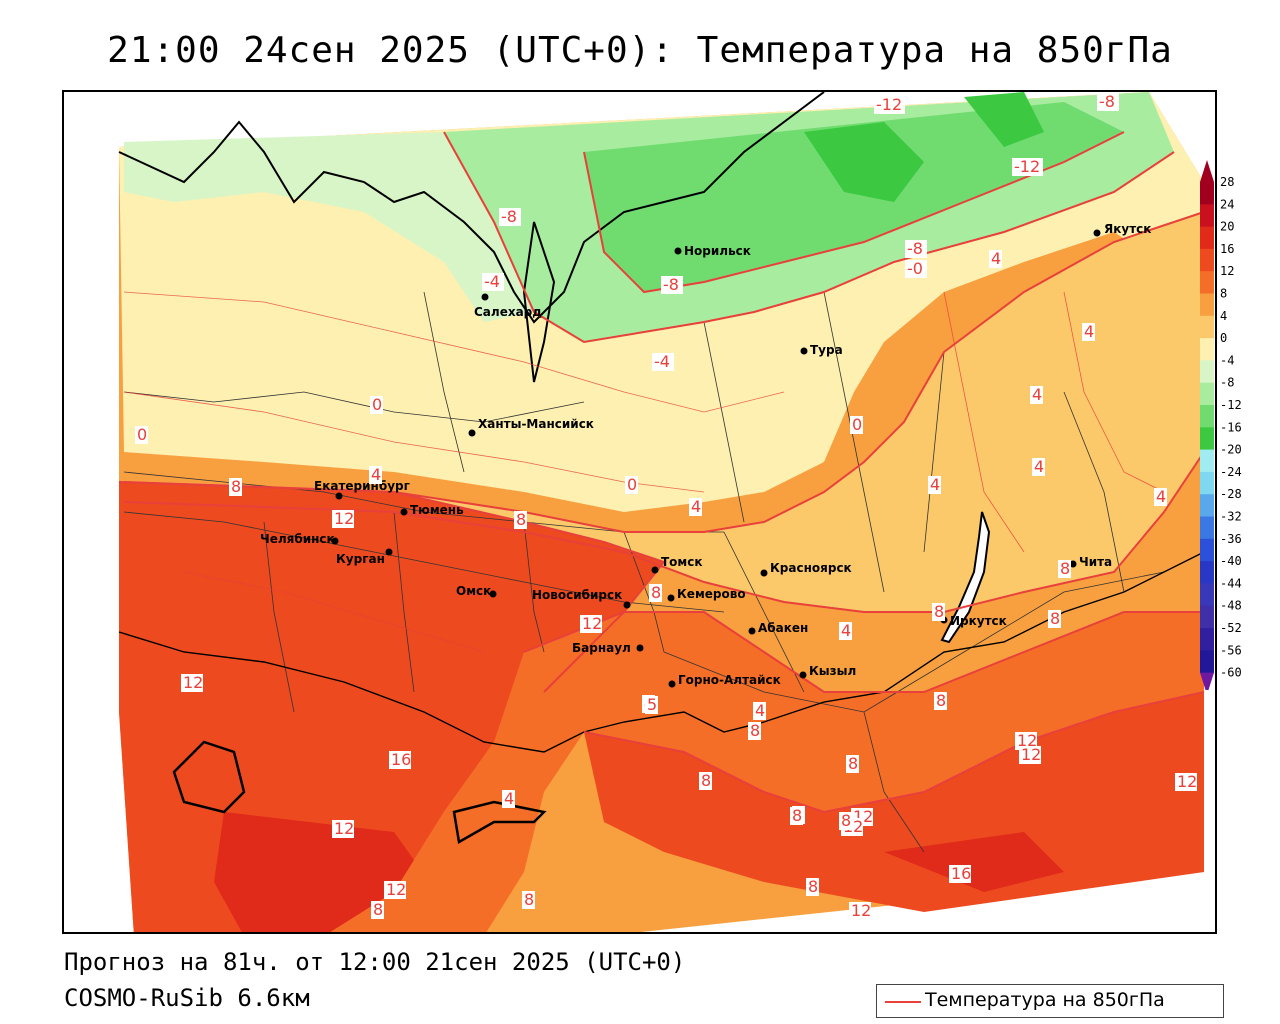 Image resolution: width=1280 pixels, height=1024 pixels. Describe the element at coordinates (1223, 294) in the screenshot. I see `colorbar-tick-label: 8` at that location.